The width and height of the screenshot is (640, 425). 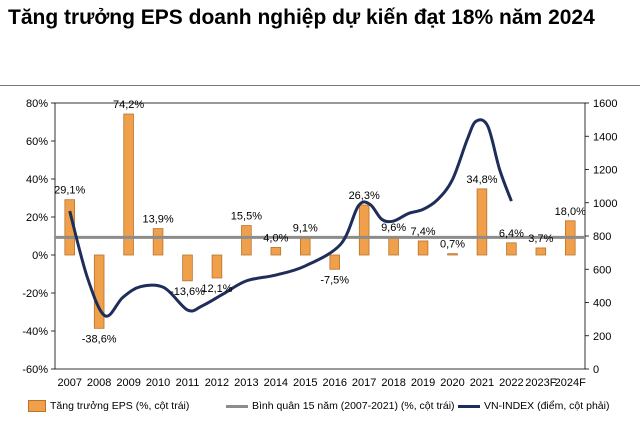 I want to click on x-axis-category-label: 2012, so click(x=217, y=383).